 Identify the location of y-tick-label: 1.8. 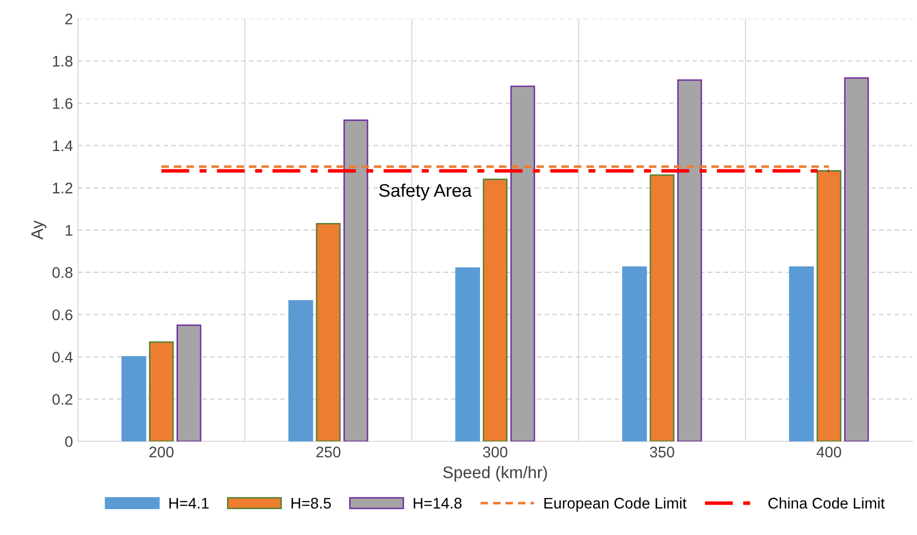
(62, 61).